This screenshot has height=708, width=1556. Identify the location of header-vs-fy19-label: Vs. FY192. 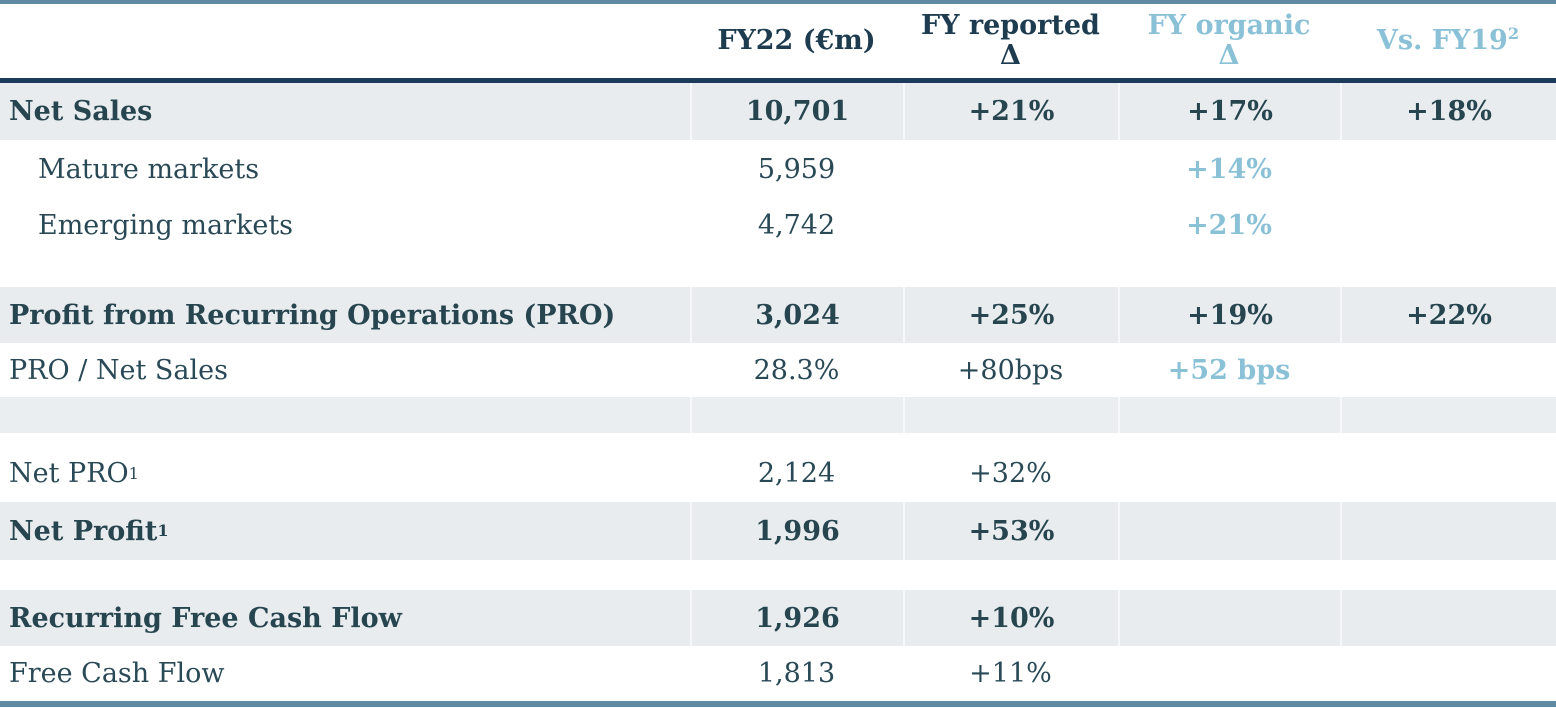
(1448, 39).